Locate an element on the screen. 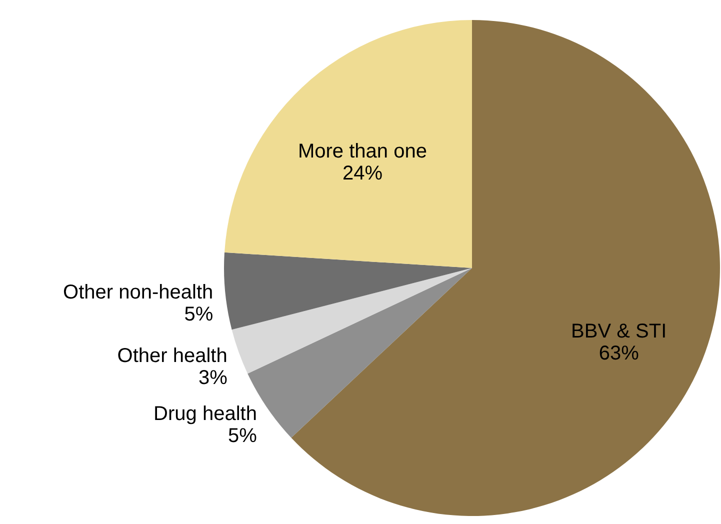  slice-label: Other health is located at coordinates (172, 356).